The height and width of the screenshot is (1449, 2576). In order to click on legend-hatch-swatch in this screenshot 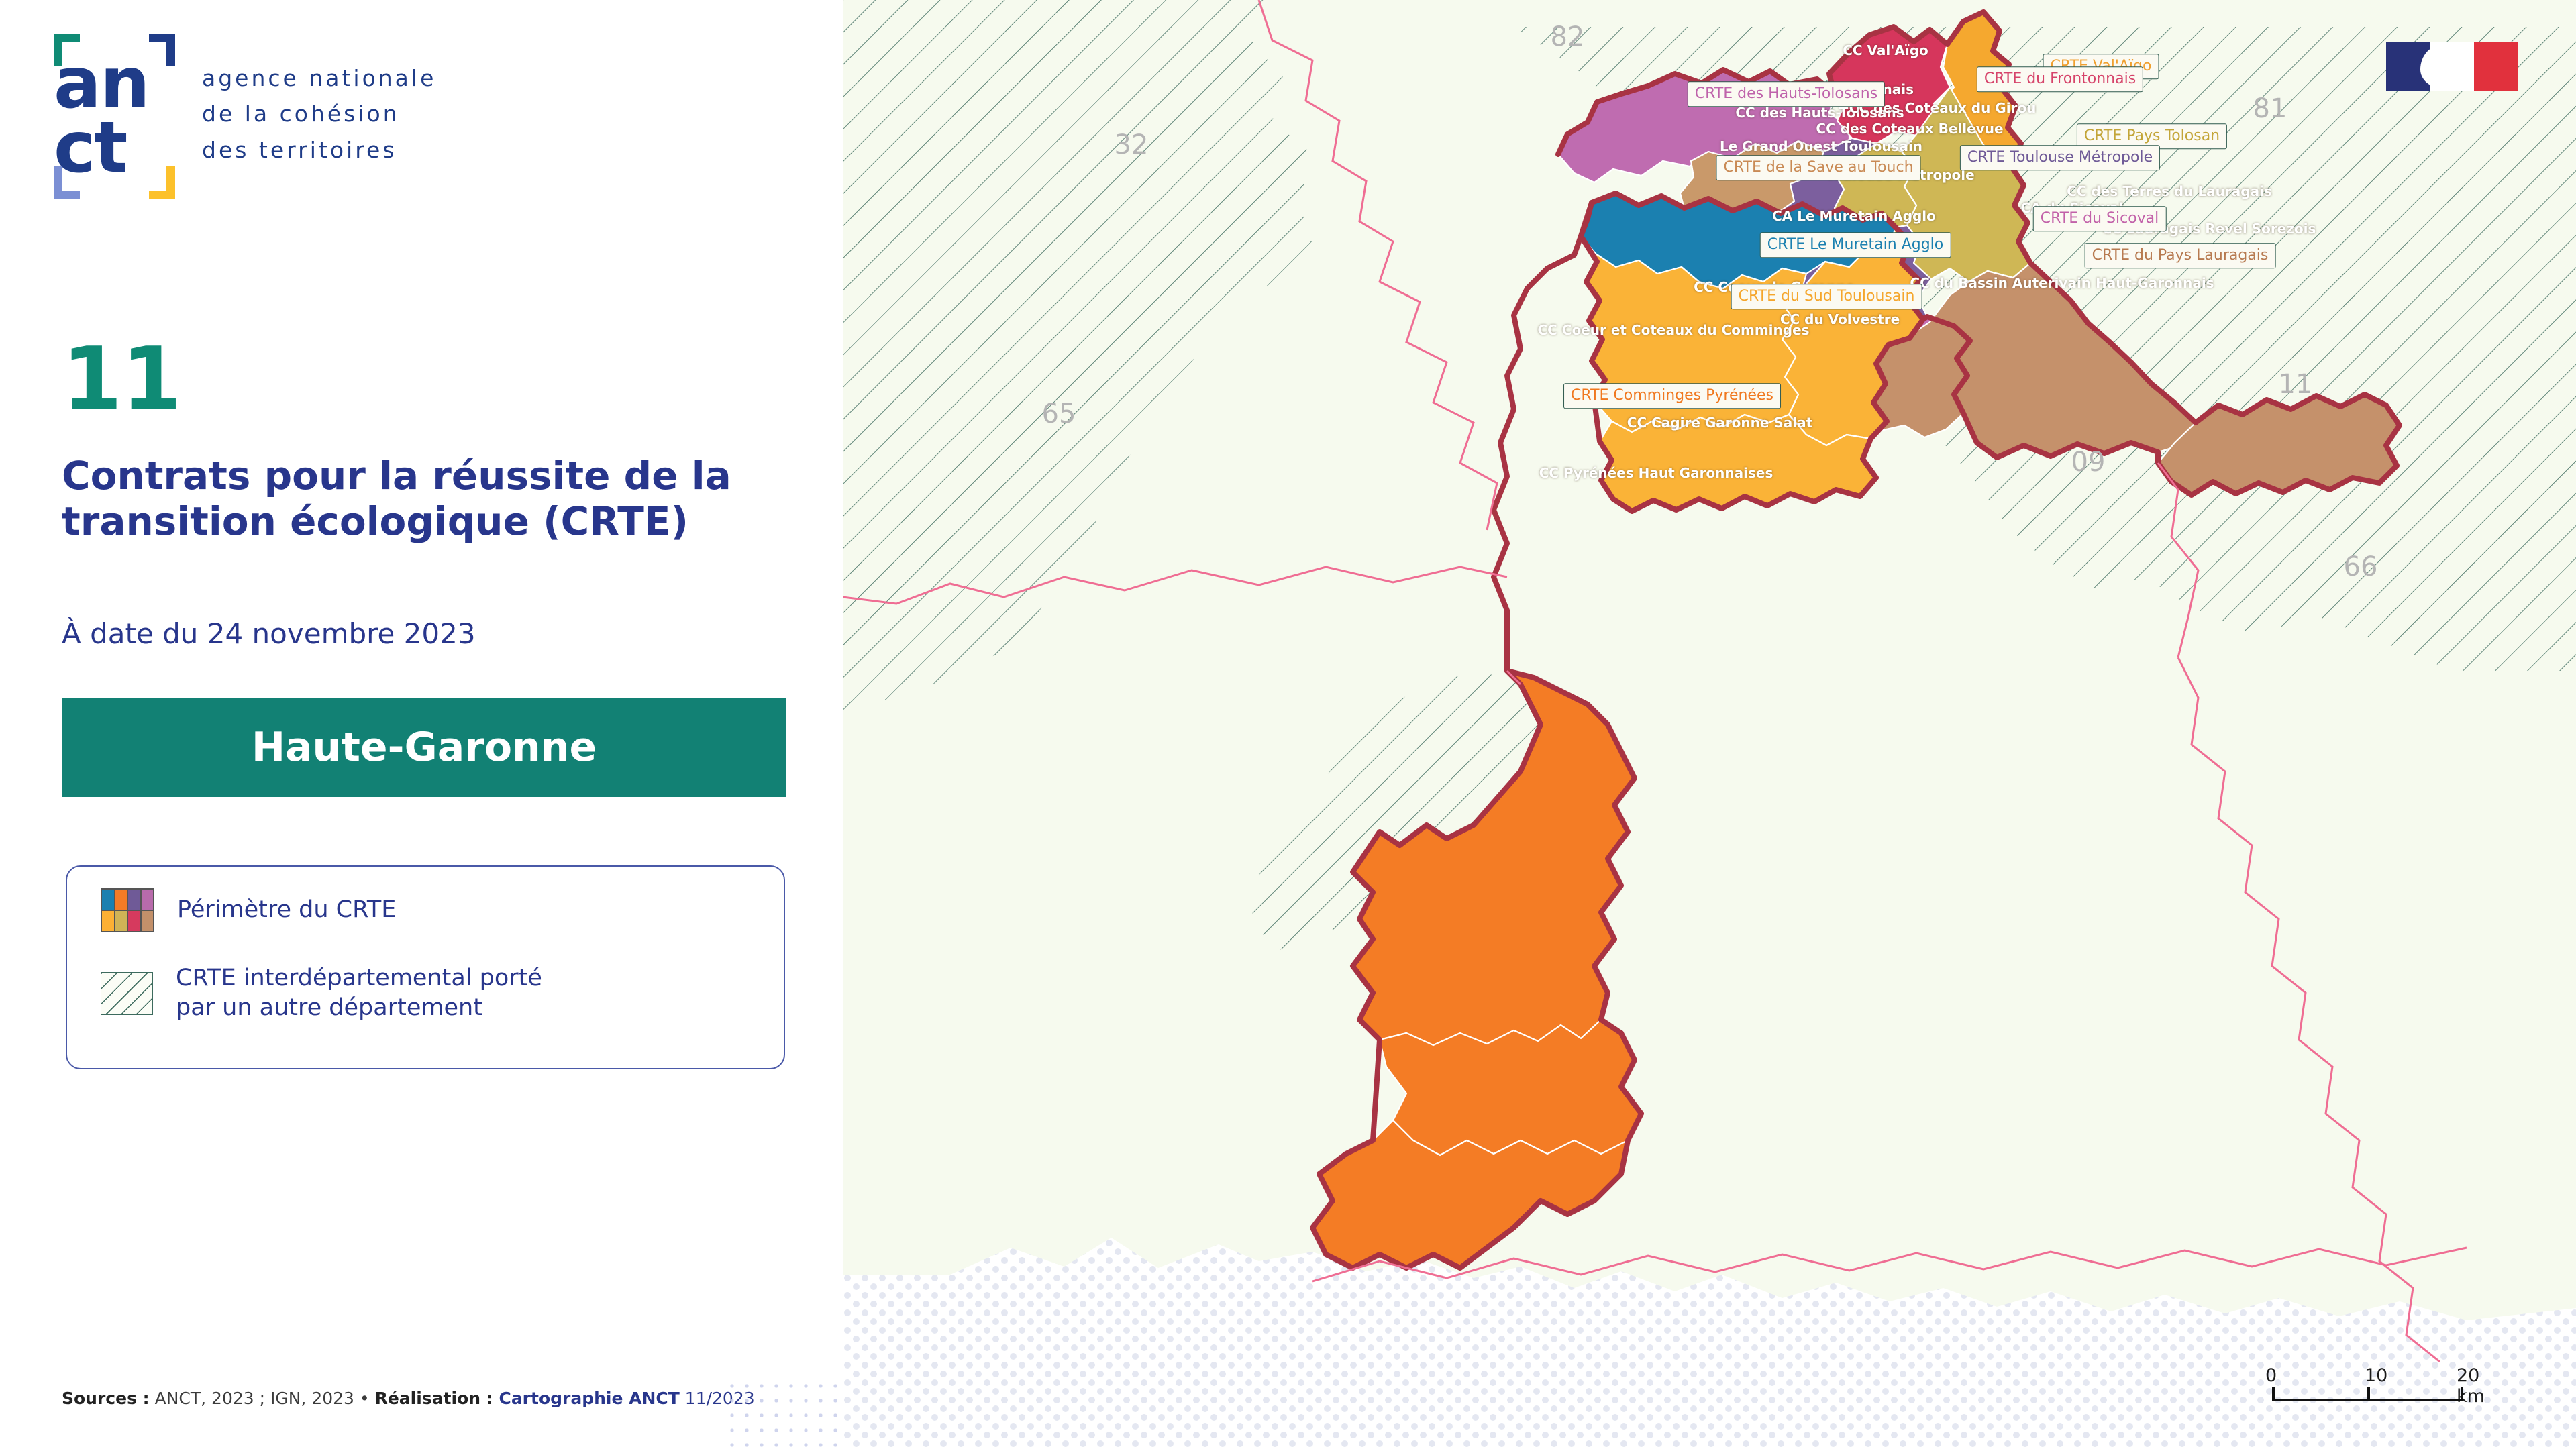, I will do `click(127, 993)`.